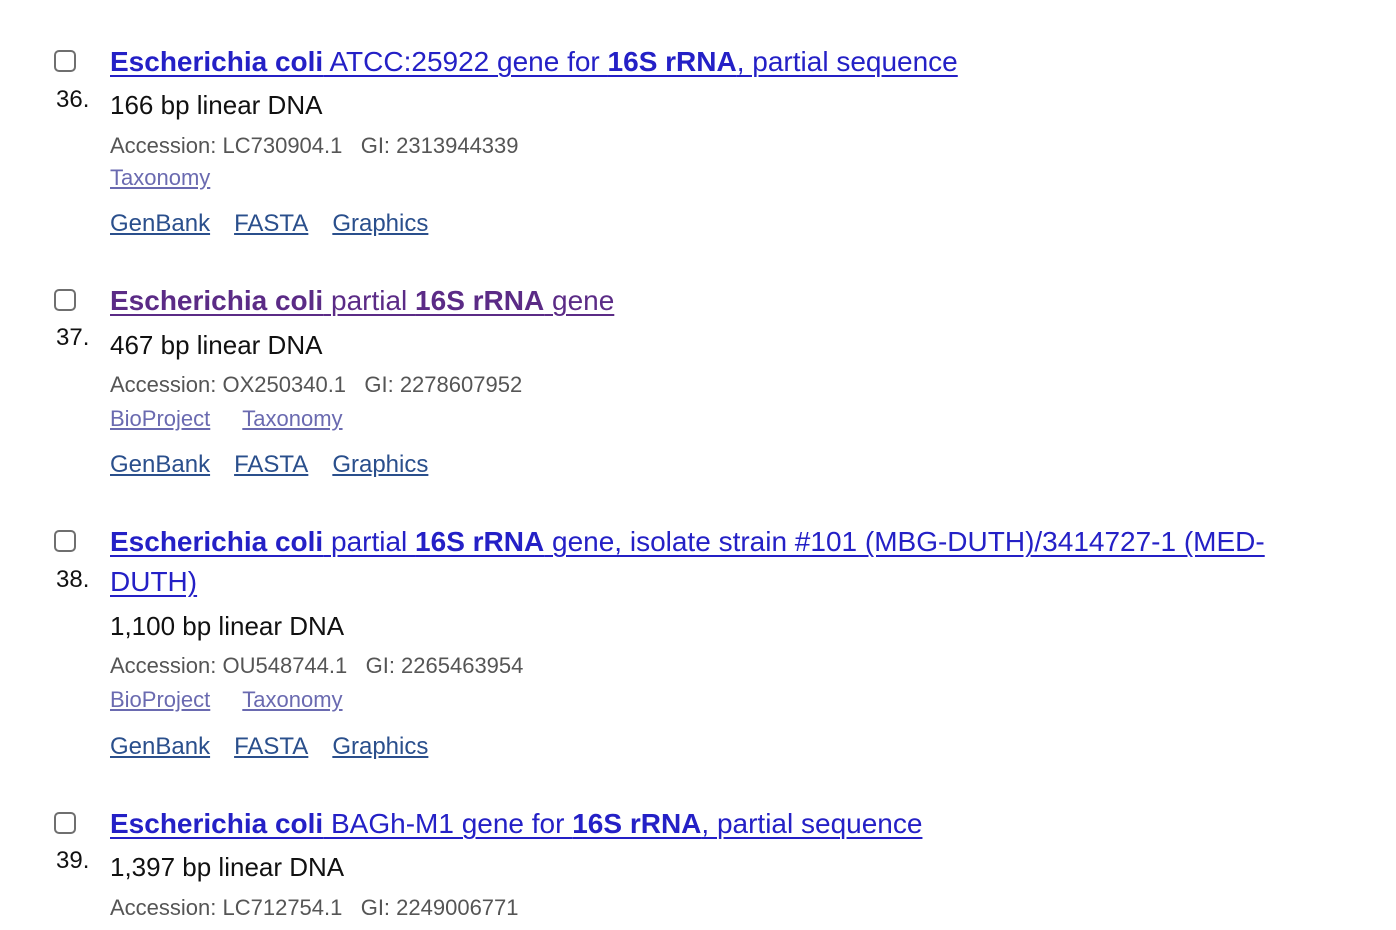  I want to click on title-part: BAGh-M1 gene for, so click(448, 823).